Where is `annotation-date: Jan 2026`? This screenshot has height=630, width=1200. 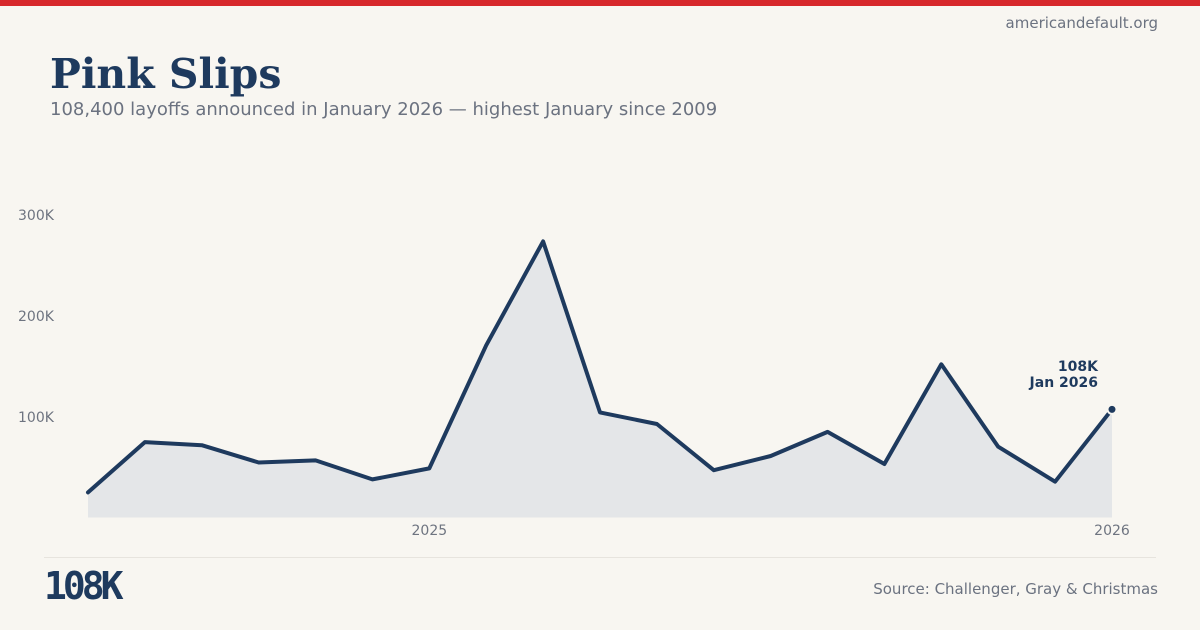
annotation-date: Jan 2026 is located at coordinates (1063, 383).